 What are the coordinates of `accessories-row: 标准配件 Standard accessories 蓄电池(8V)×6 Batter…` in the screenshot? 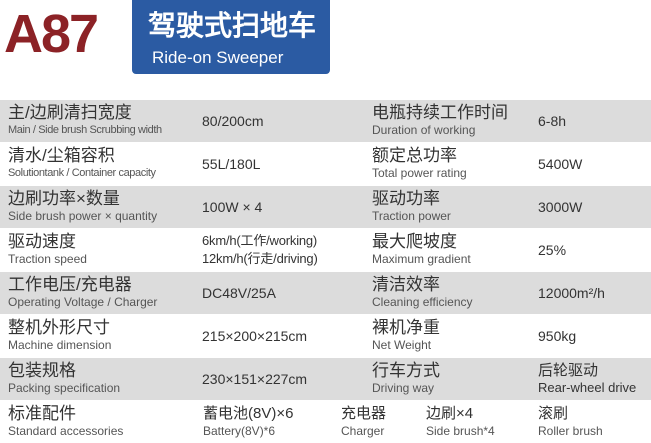 It's located at (325, 420).